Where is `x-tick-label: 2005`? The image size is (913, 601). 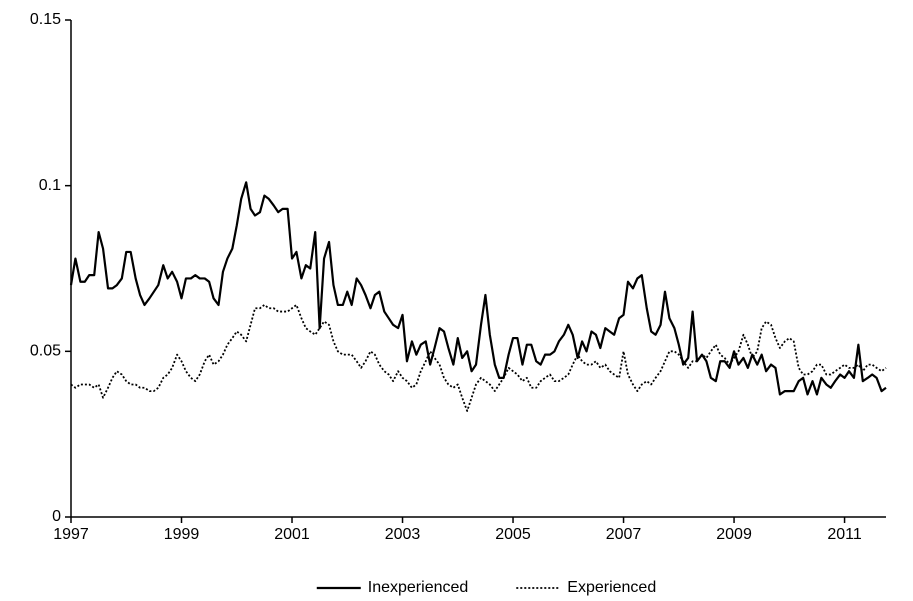
x-tick-label: 2005 is located at coordinates (513, 534).